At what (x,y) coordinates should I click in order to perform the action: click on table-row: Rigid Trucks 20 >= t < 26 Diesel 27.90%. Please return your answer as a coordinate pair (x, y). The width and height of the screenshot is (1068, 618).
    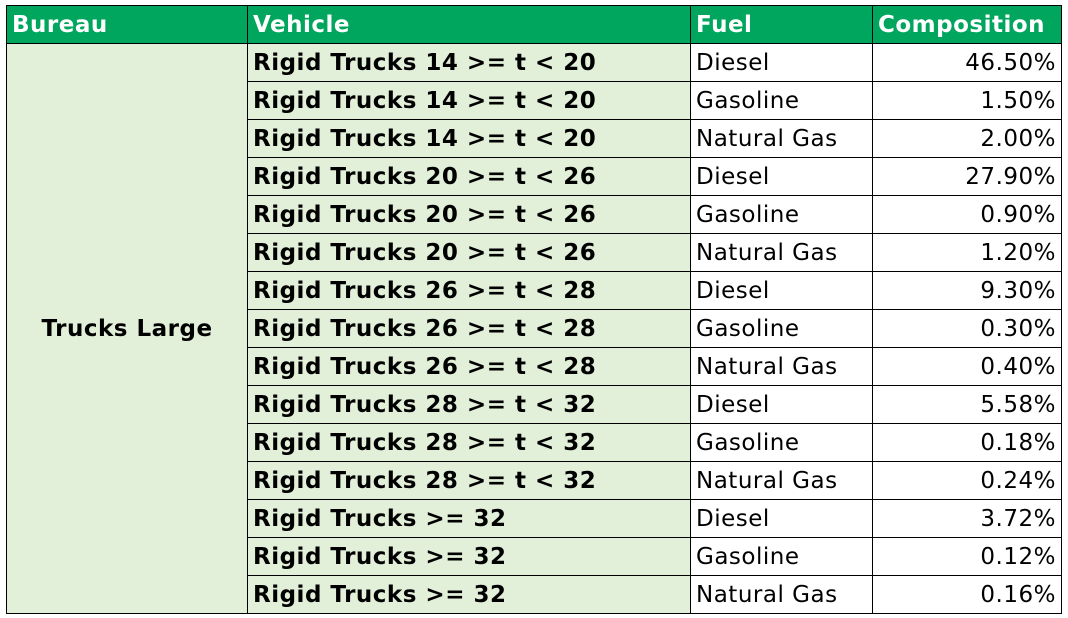
    Looking at the image, I should click on (534, 176).